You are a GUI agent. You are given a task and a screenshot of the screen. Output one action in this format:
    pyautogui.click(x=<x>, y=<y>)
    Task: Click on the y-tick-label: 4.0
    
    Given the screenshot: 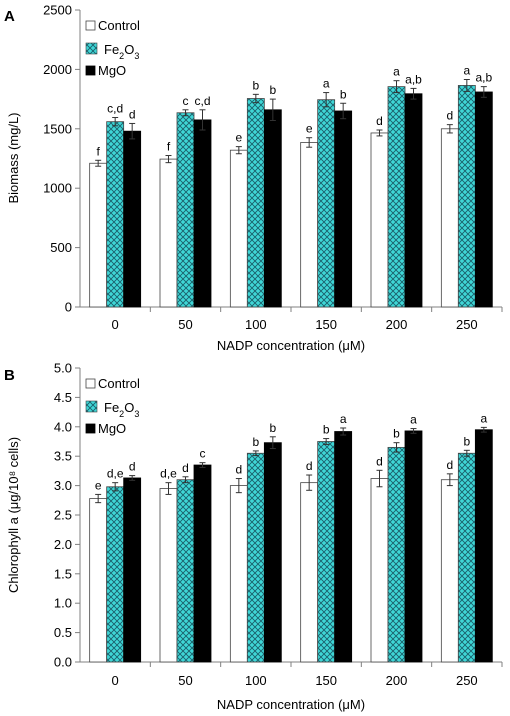 What is the action you would take?
    pyautogui.click(x=63, y=426)
    